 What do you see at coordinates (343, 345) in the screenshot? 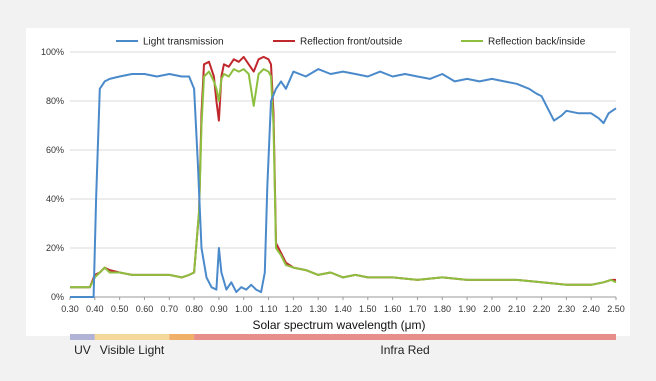
I see `spectrum-bands: UV Visible Light Infra Red` at bounding box center [343, 345].